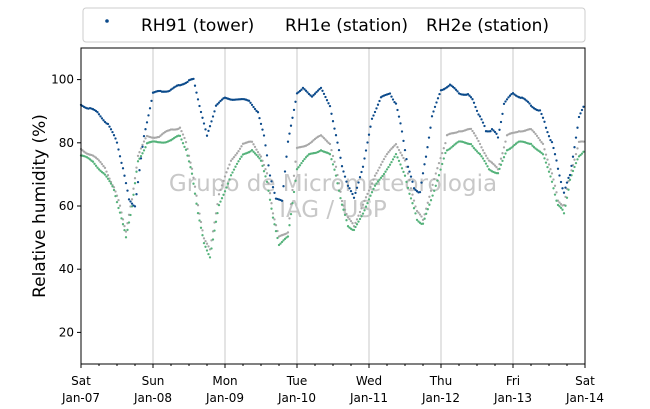 This screenshot has width=650, height=409. Describe the element at coordinates (346, 26) in the screenshot. I see `legend-entry-rh1e: RH1e (station)` at that location.